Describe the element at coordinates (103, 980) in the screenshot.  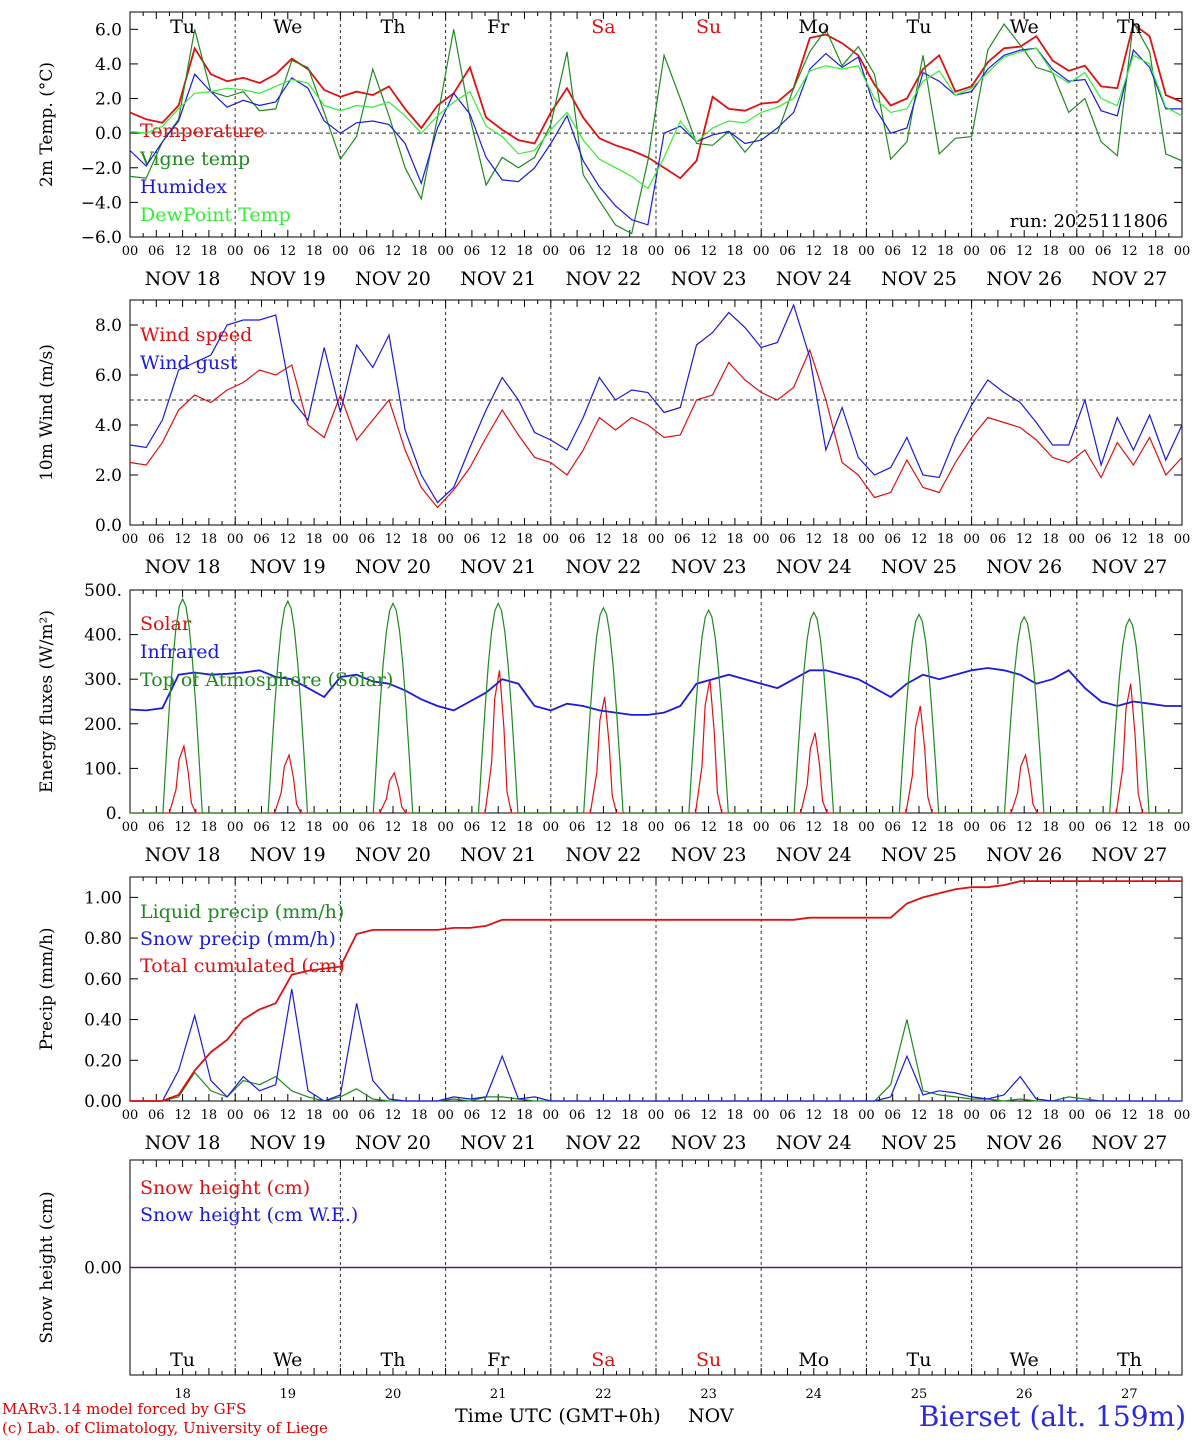
I see `y-tick-label: 0.60` at that location.